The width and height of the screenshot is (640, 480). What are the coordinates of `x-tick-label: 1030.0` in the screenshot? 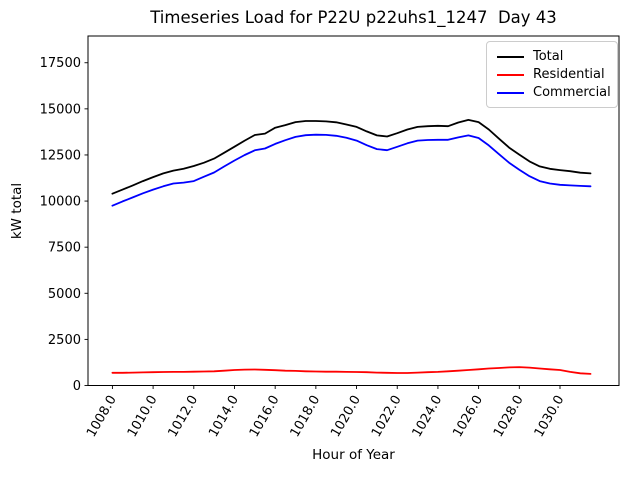 It's located at (550, 416).